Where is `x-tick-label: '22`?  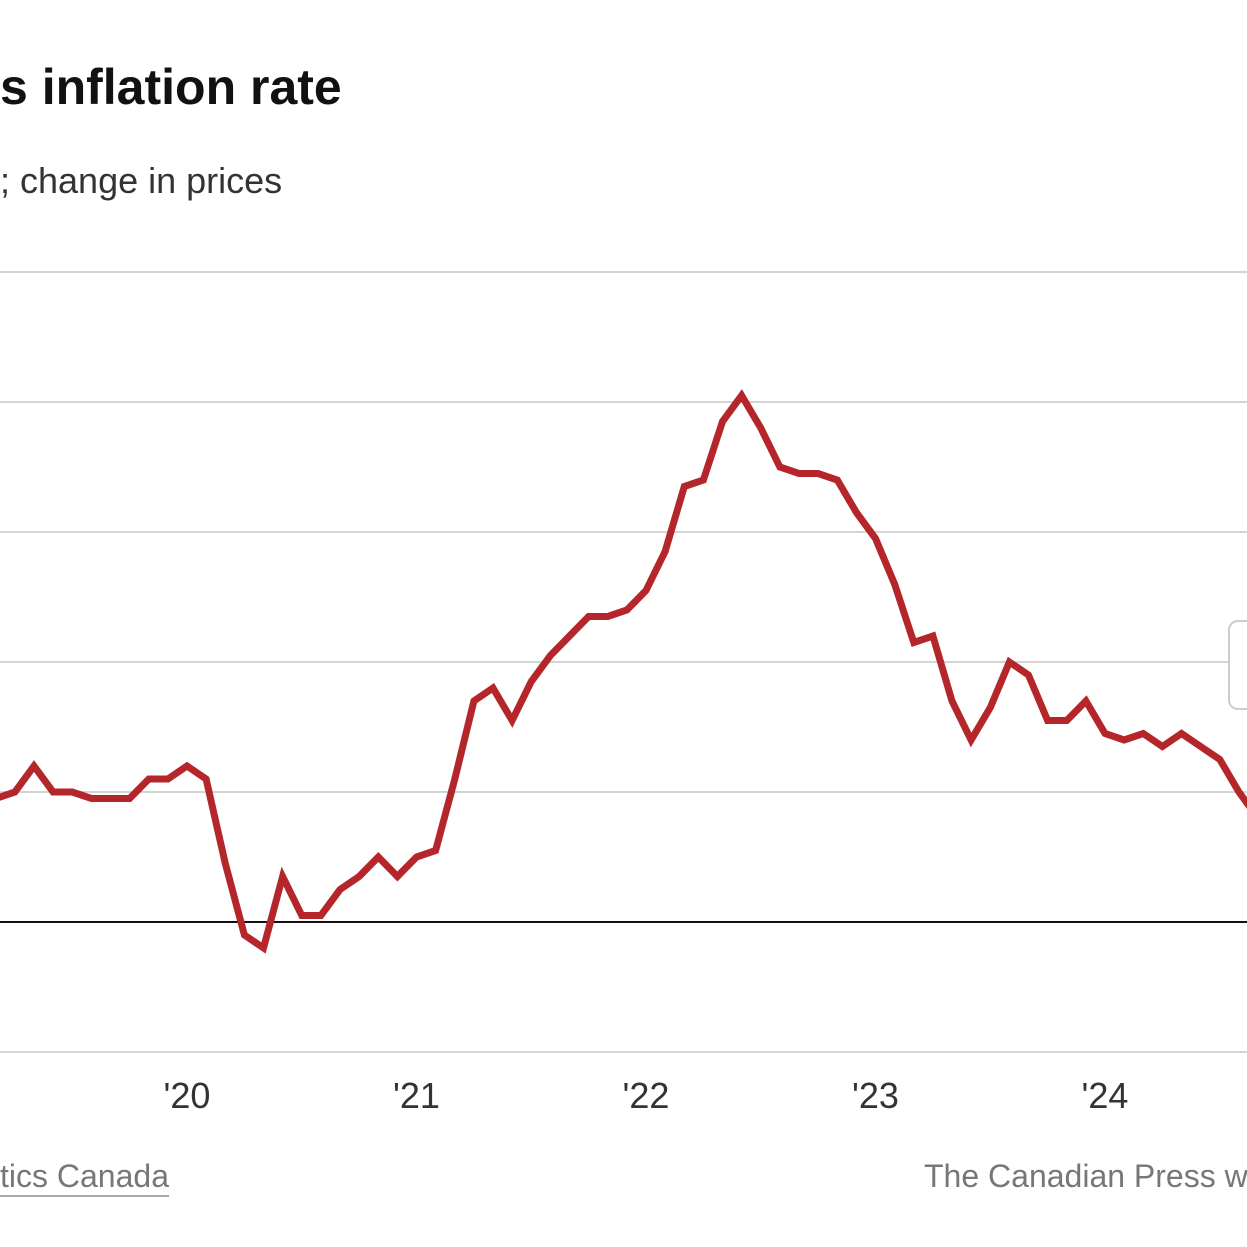
x-tick-label: '22 is located at coordinates (646, 1095).